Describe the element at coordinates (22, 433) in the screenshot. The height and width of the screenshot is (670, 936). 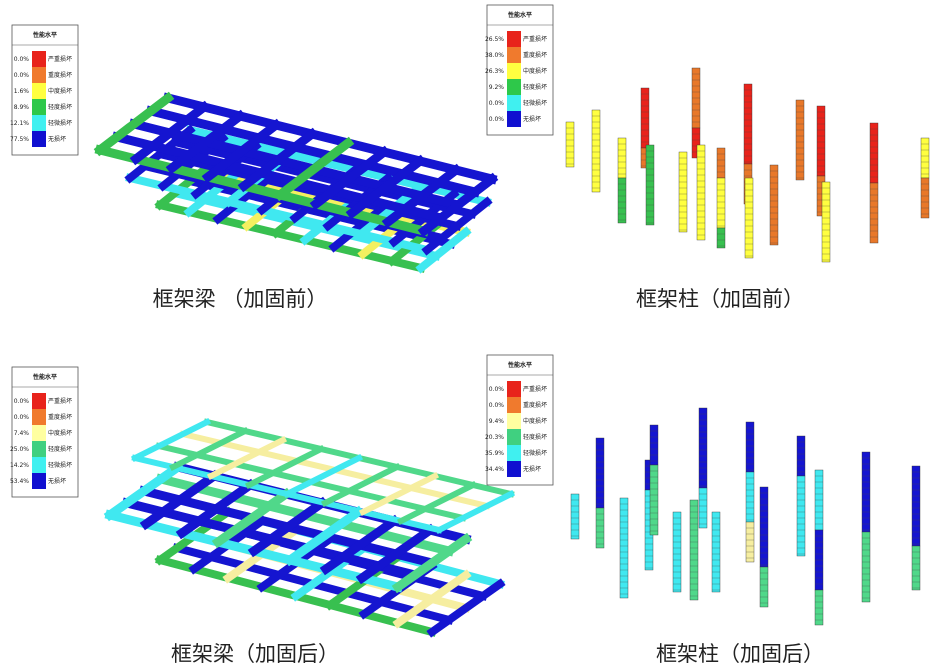
I see `legend-percent: 7.4%` at that location.